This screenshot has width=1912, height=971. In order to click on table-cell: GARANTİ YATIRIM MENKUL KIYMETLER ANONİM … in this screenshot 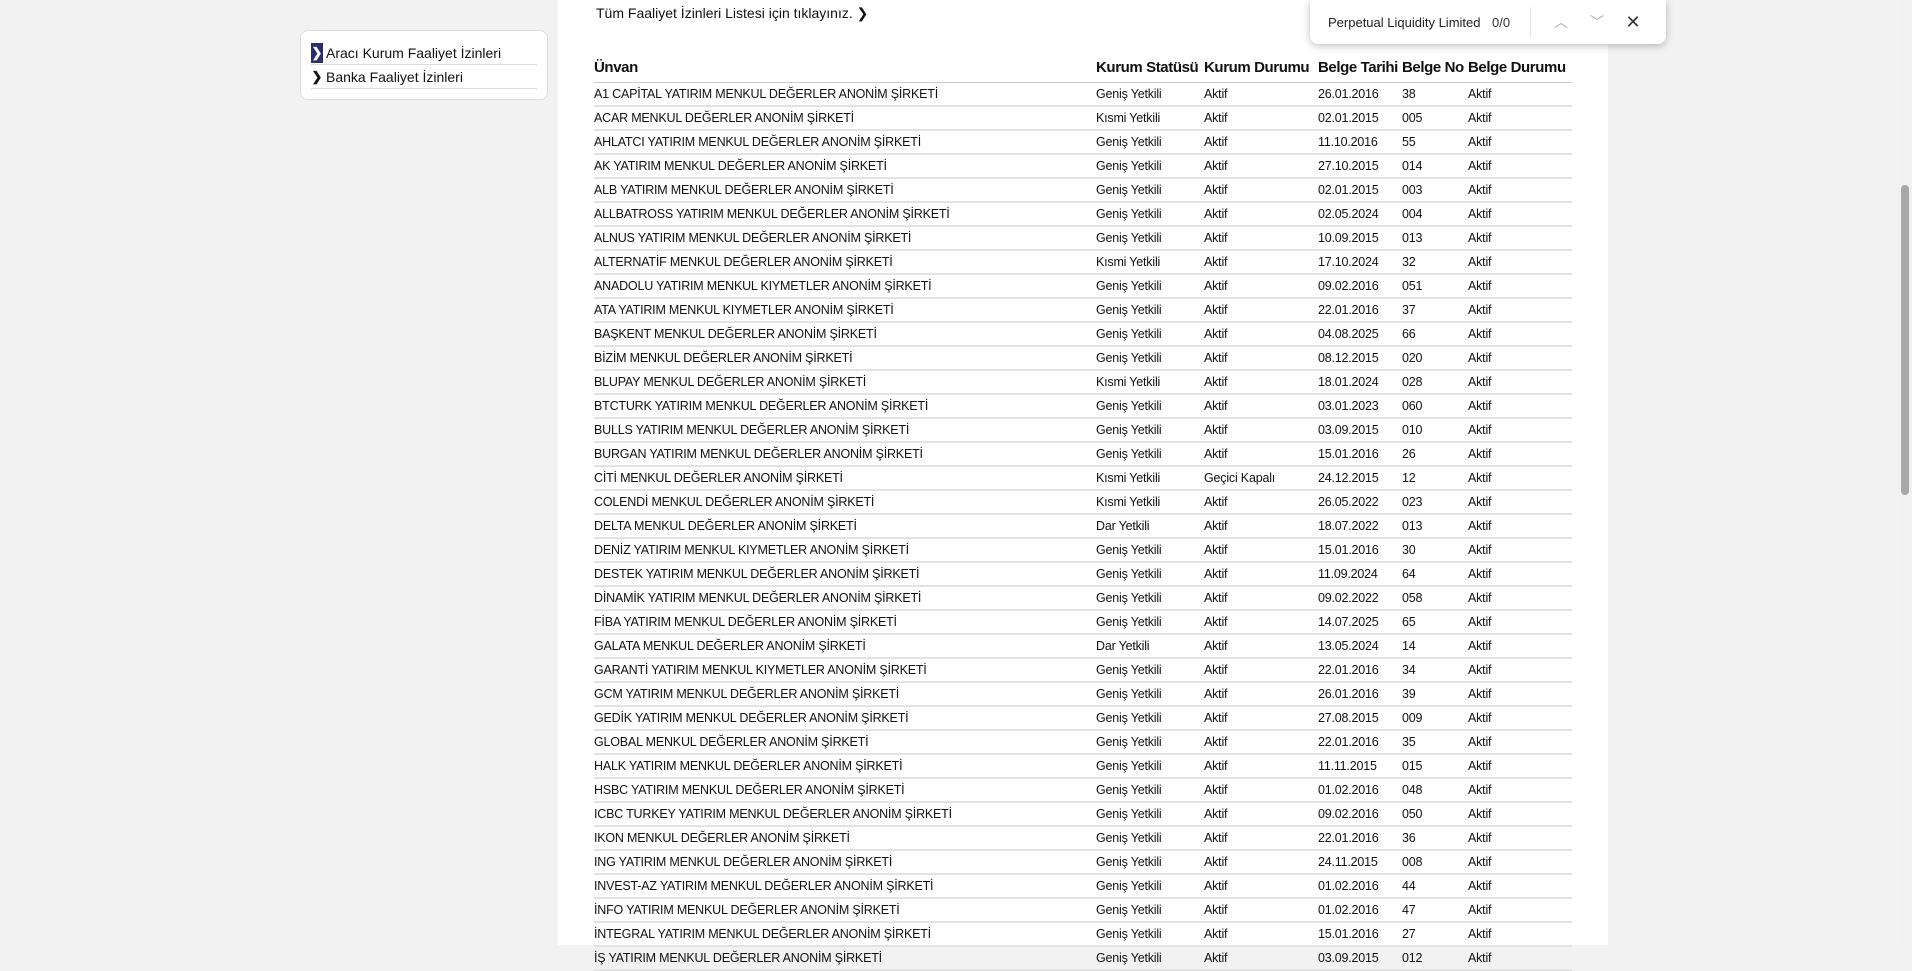, I will do `click(845, 670)`.